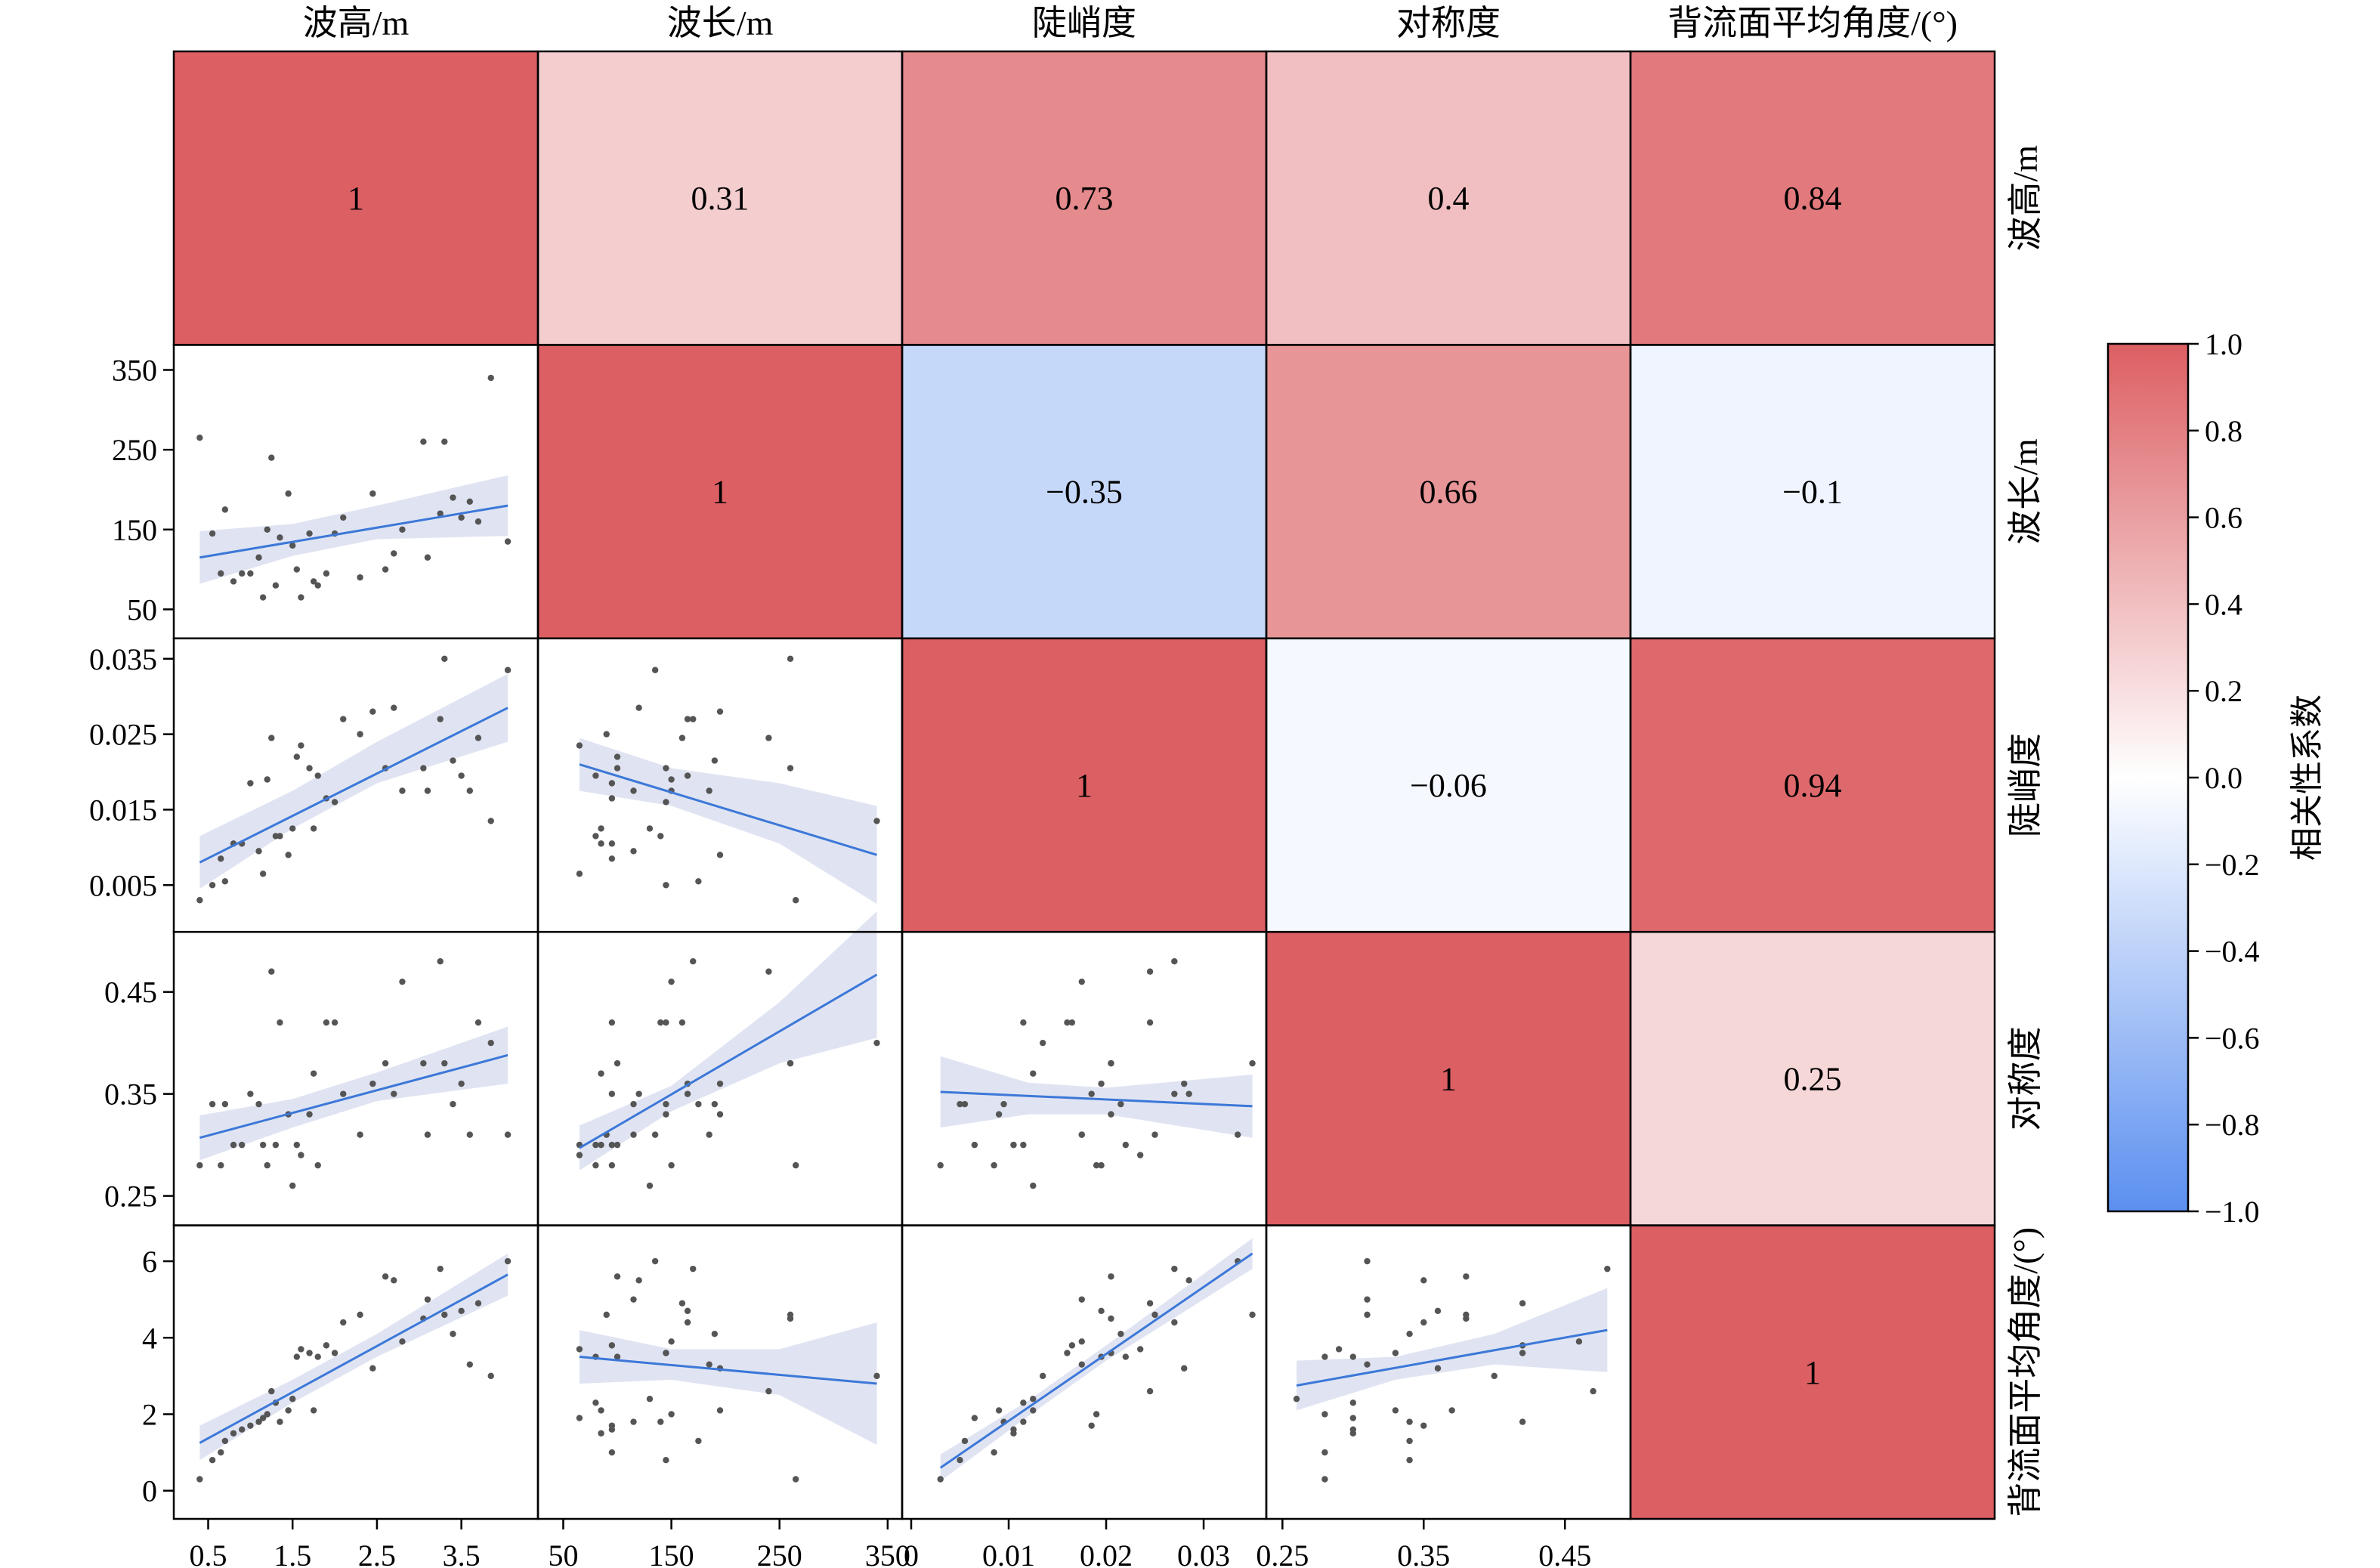  What do you see at coordinates (720, 23) in the screenshot?
I see `column-label: 波长/m` at bounding box center [720, 23].